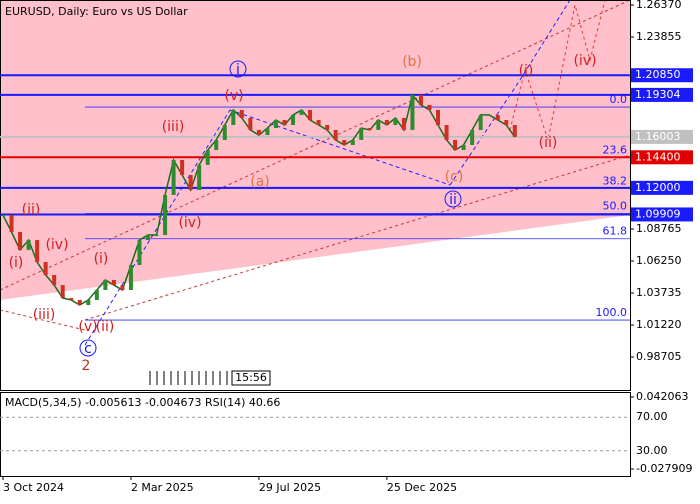 The height and width of the screenshot is (504, 700). Describe the element at coordinates (173, 127) in the screenshot. I see `wave-label: (iii)` at that location.